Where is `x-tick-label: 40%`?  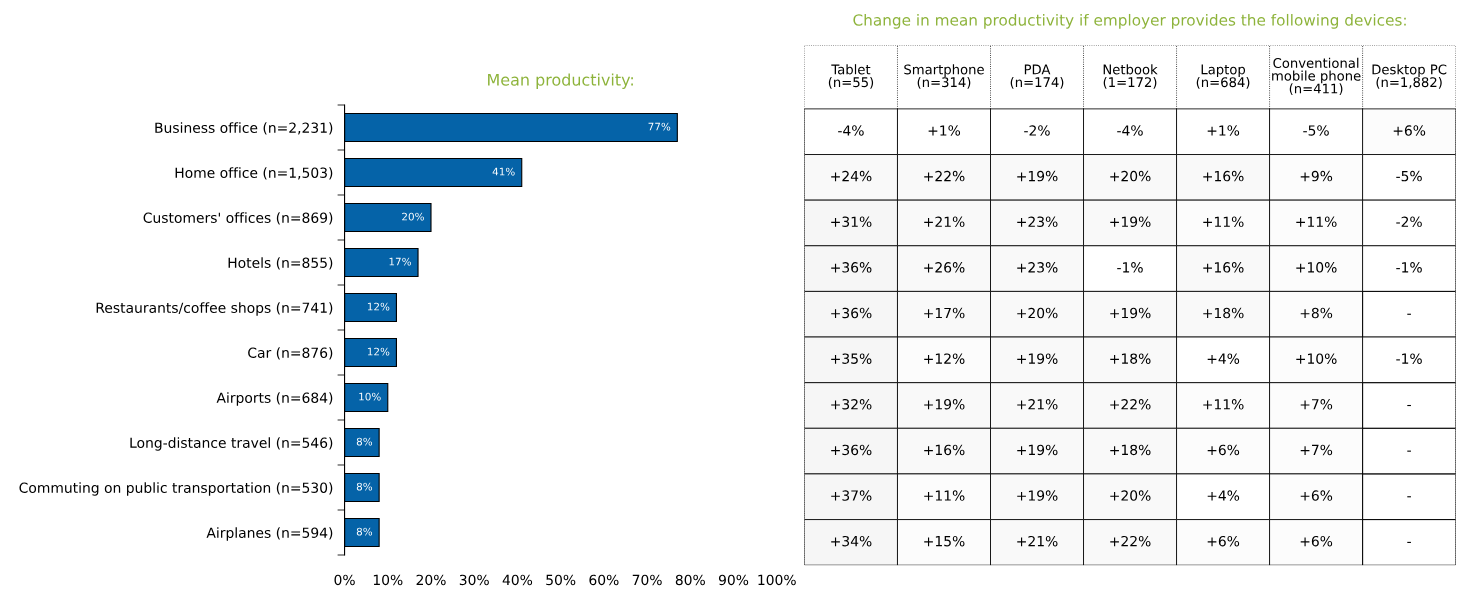
x-tick-label: 40% is located at coordinates (517, 580).